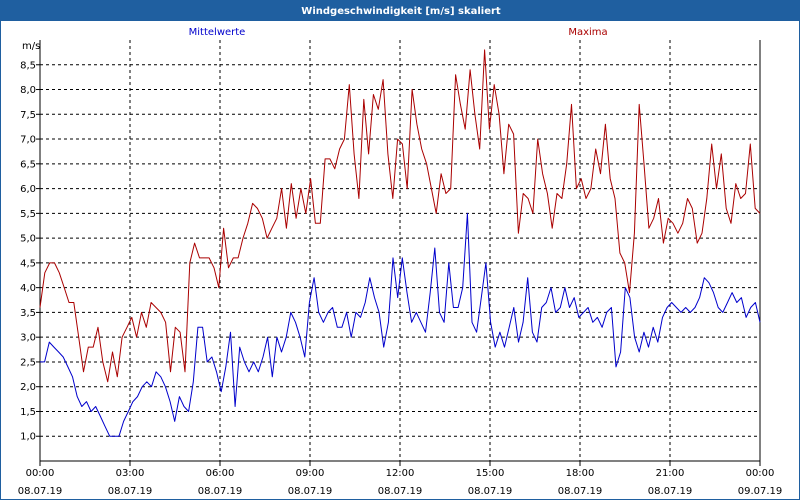 The width and height of the screenshot is (800, 500). What do you see at coordinates (28, 437) in the screenshot?
I see `y-tick-label: 1,0` at bounding box center [28, 437].